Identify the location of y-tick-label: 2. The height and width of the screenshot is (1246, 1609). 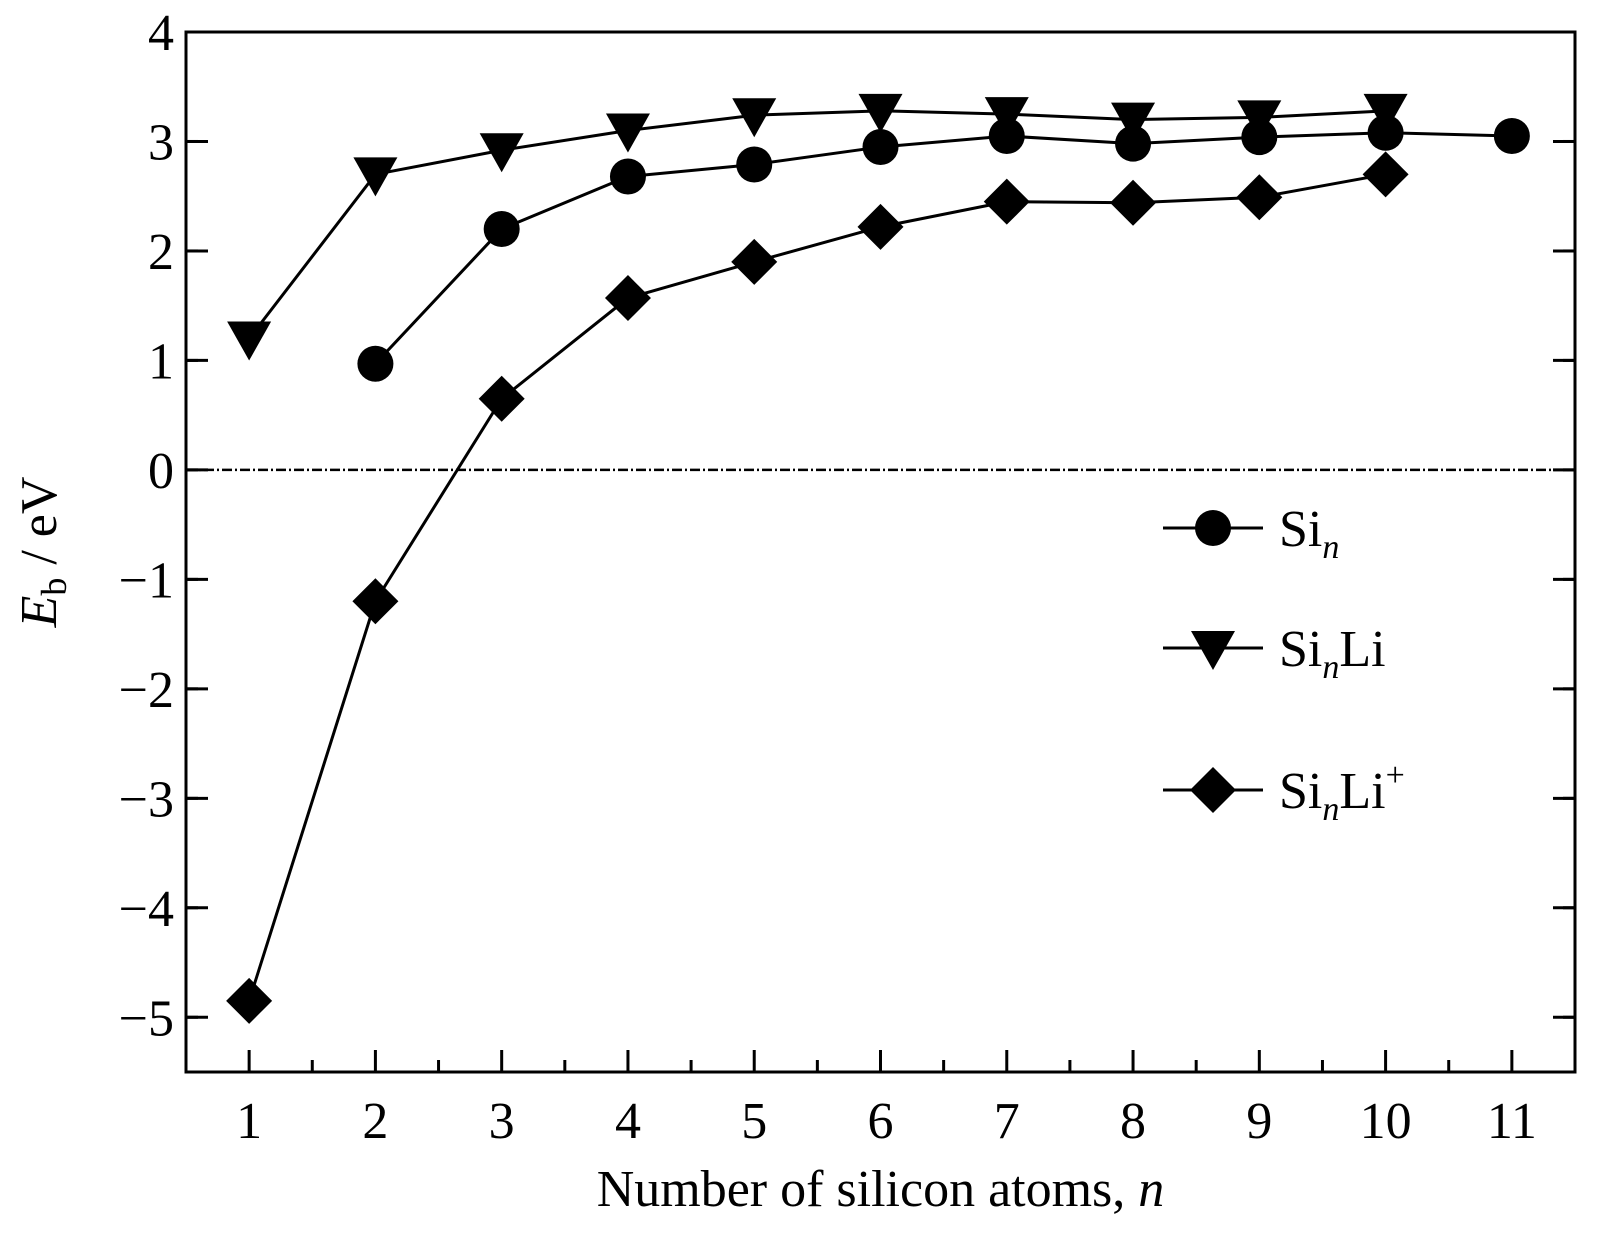
(161, 252).